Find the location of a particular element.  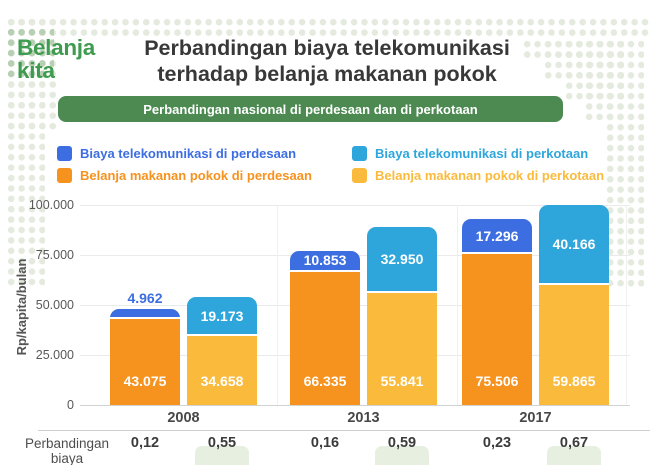

ratio-row-label-line1: Perbandingan is located at coordinates (67, 443).